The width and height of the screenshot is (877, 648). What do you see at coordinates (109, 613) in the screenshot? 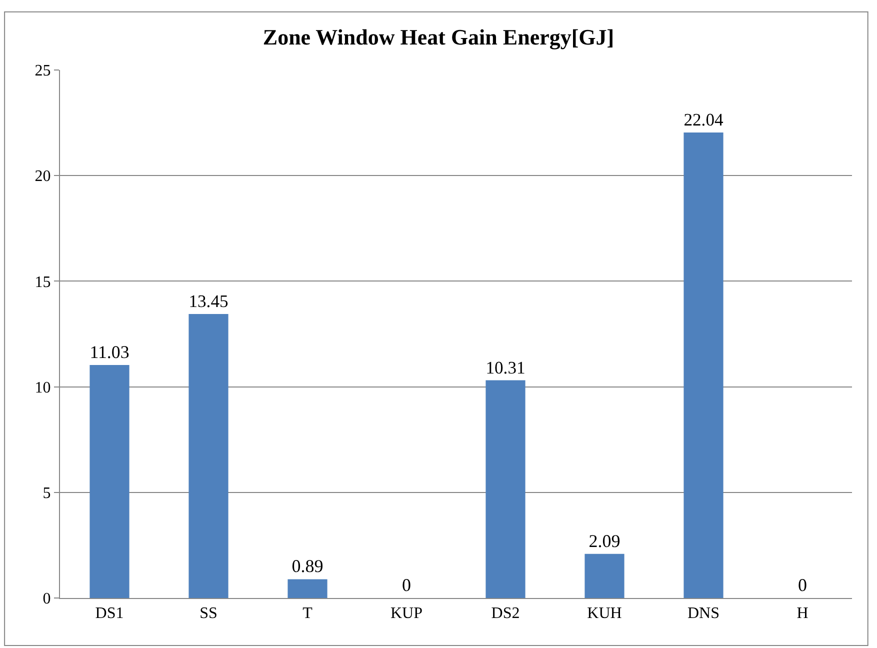
I see `x-tick-label: DS1` at bounding box center [109, 613].